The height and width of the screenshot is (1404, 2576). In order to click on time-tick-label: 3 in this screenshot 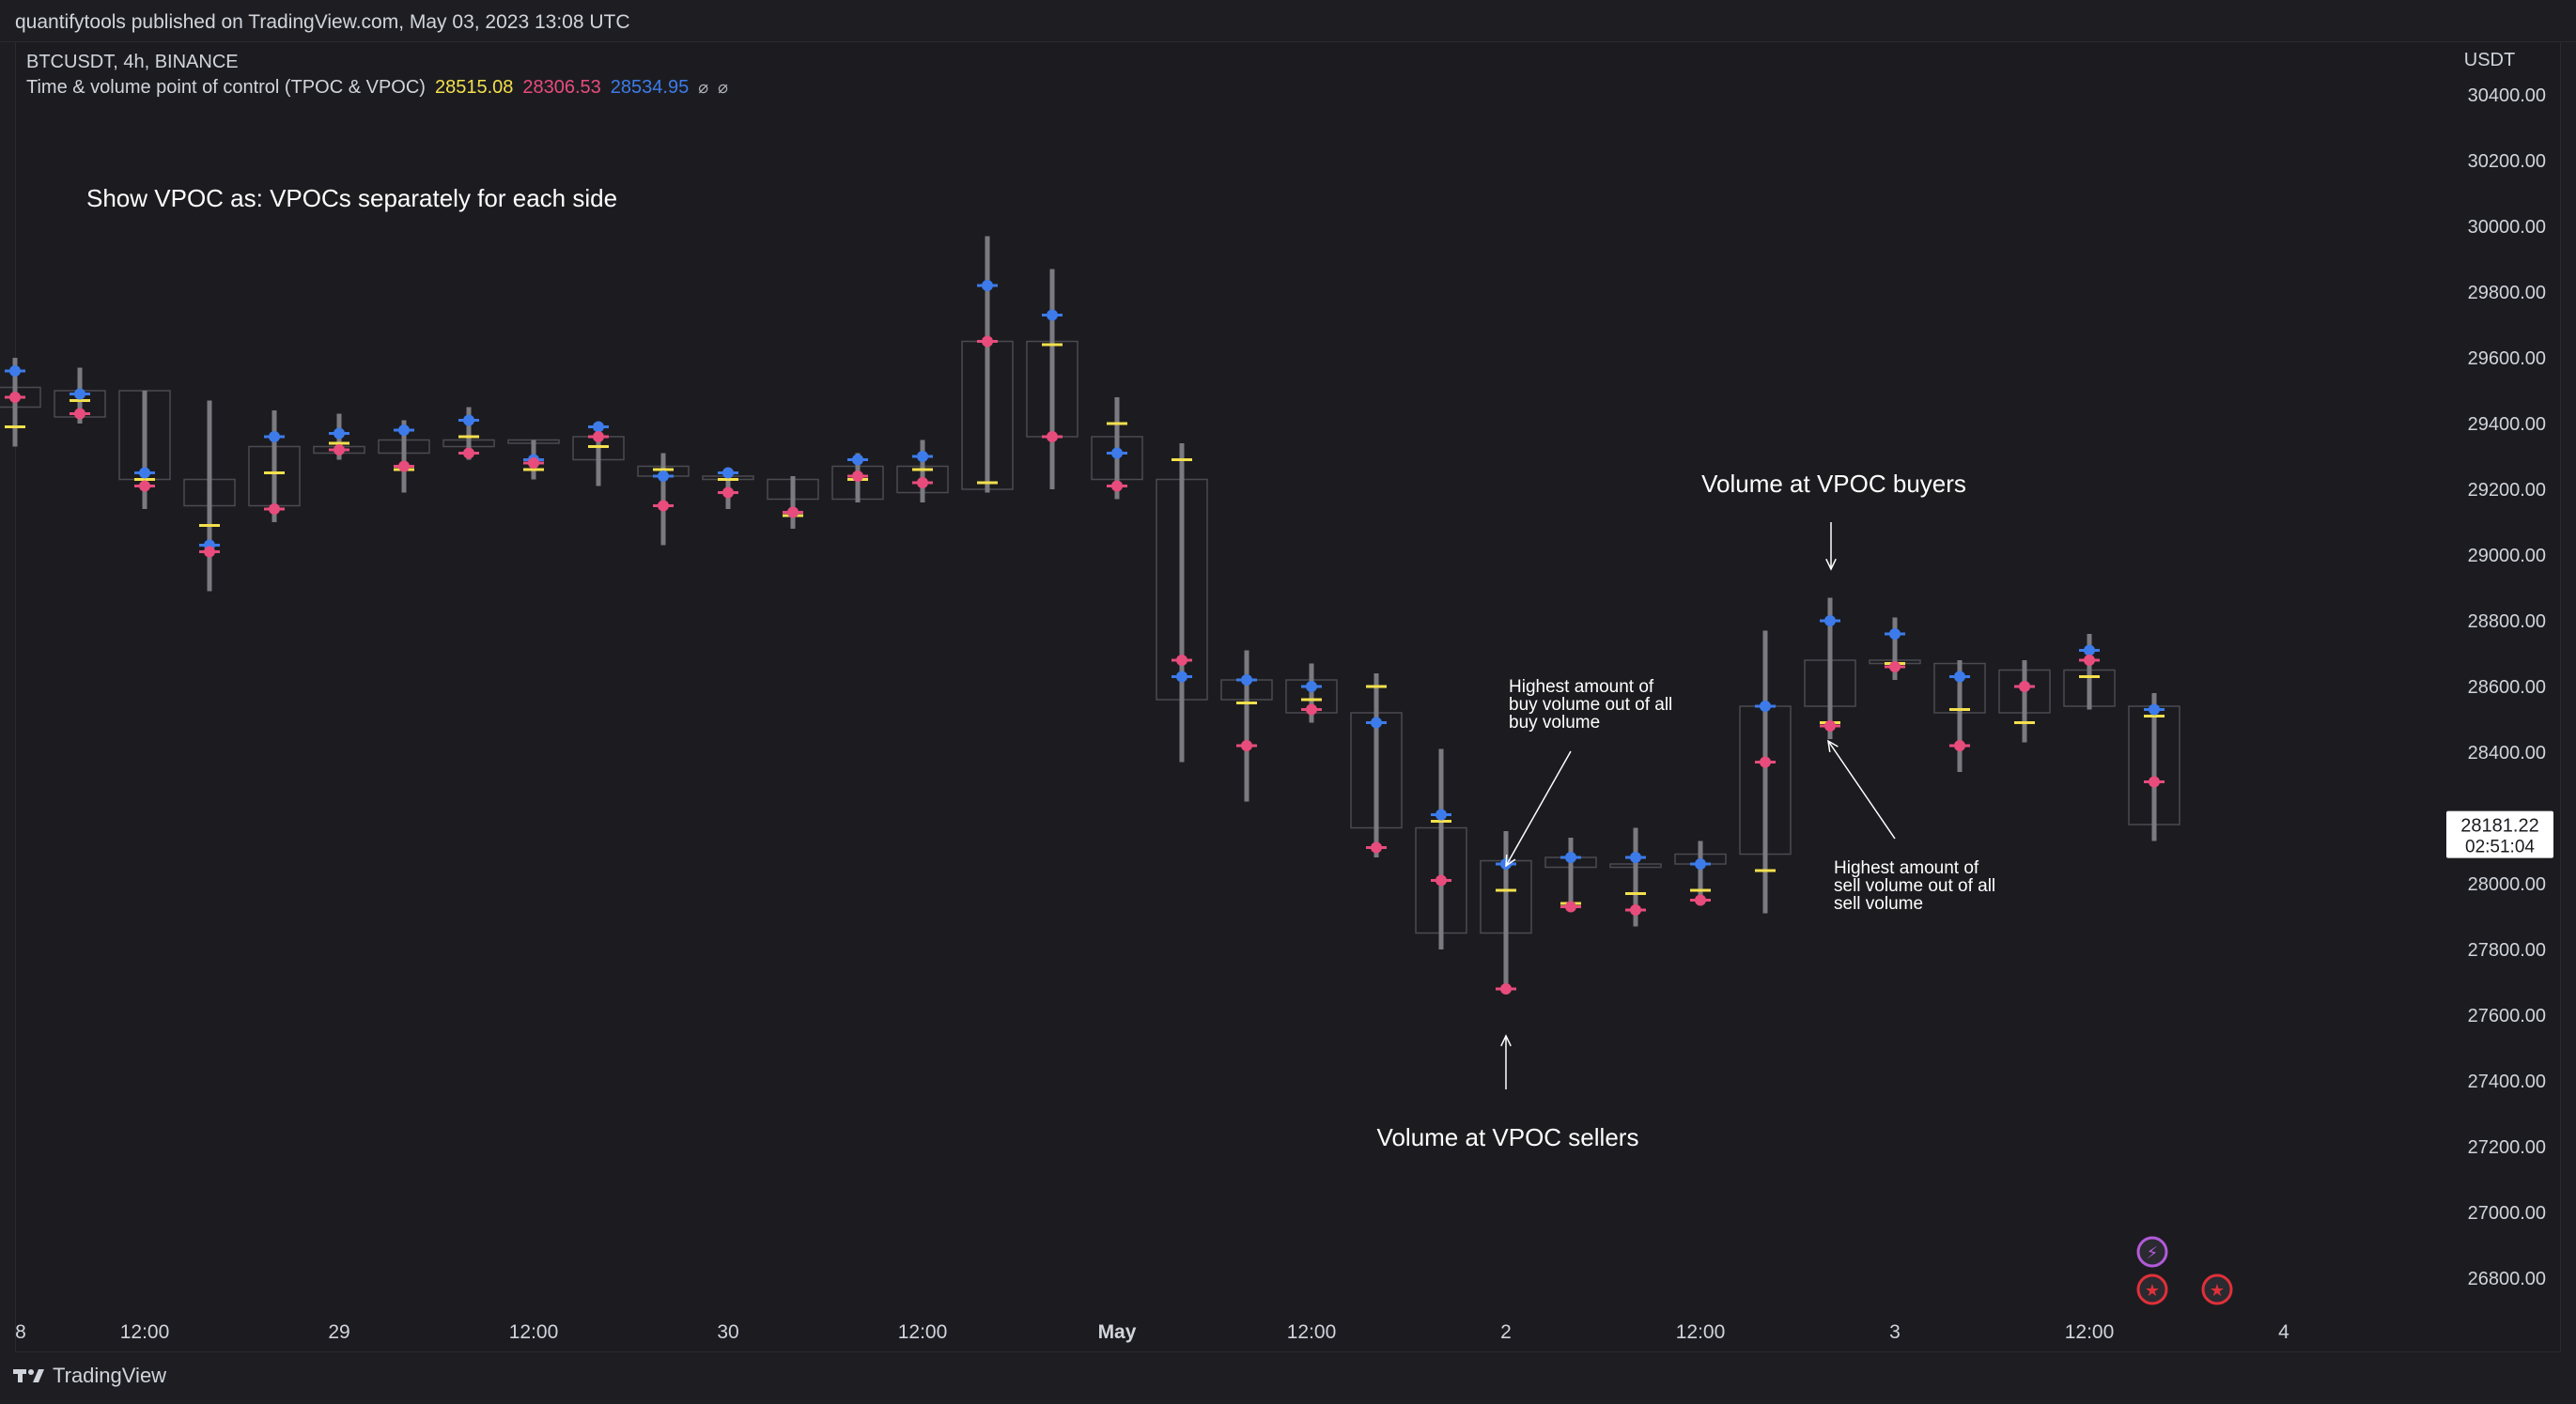, I will do `click(1895, 1332)`.